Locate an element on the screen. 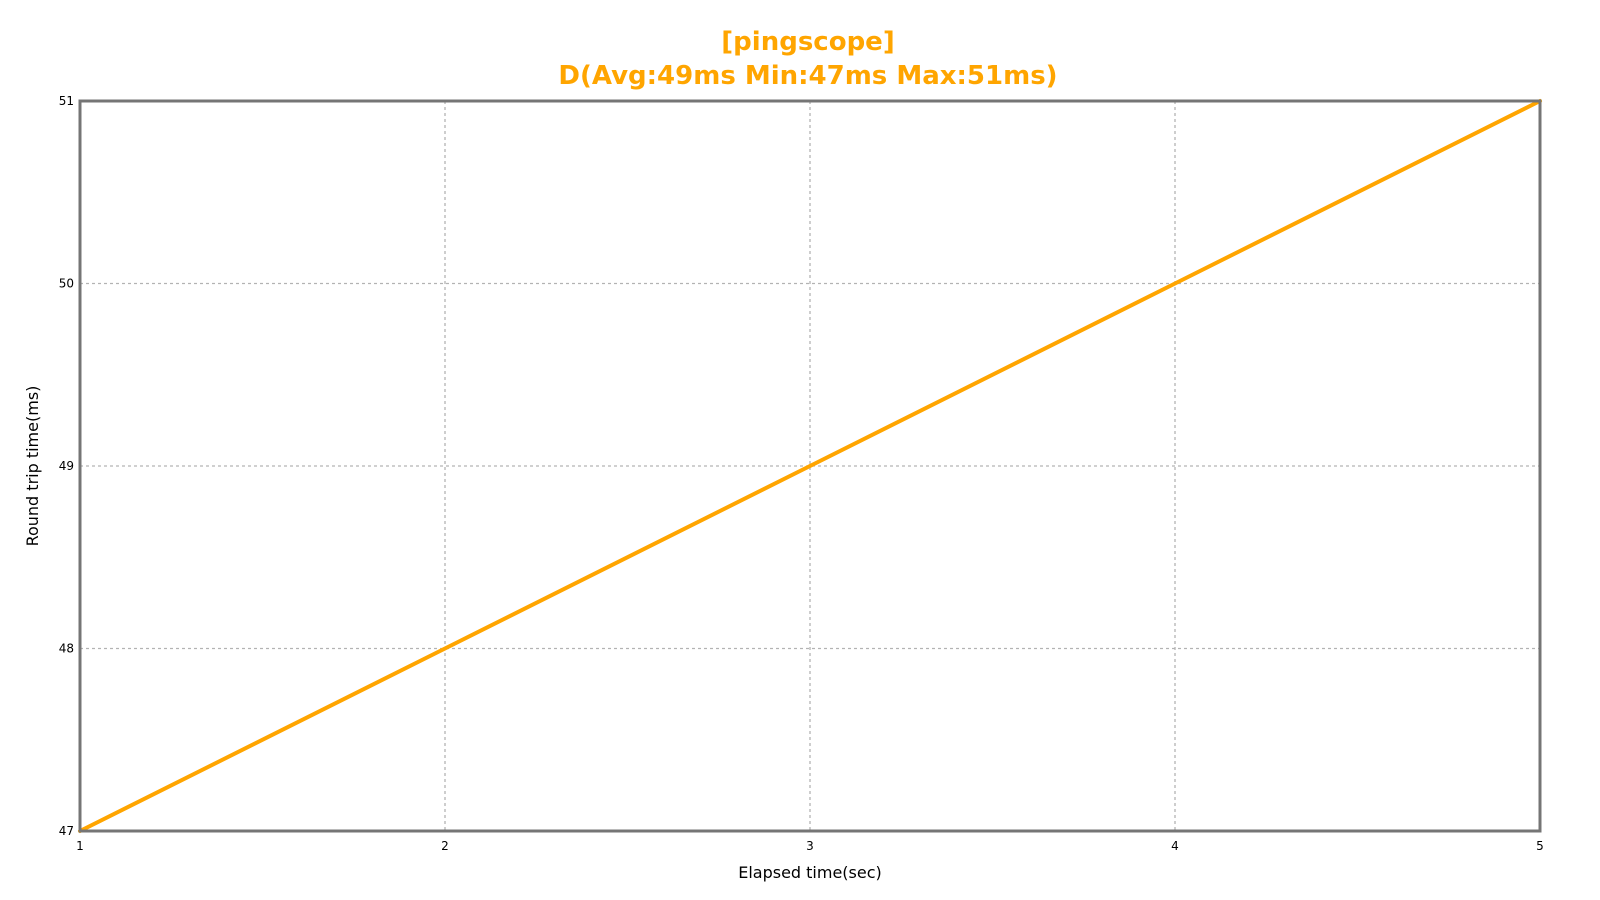 The height and width of the screenshot is (900, 1600). y-tick-label: 49 is located at coordinates (66, 466).